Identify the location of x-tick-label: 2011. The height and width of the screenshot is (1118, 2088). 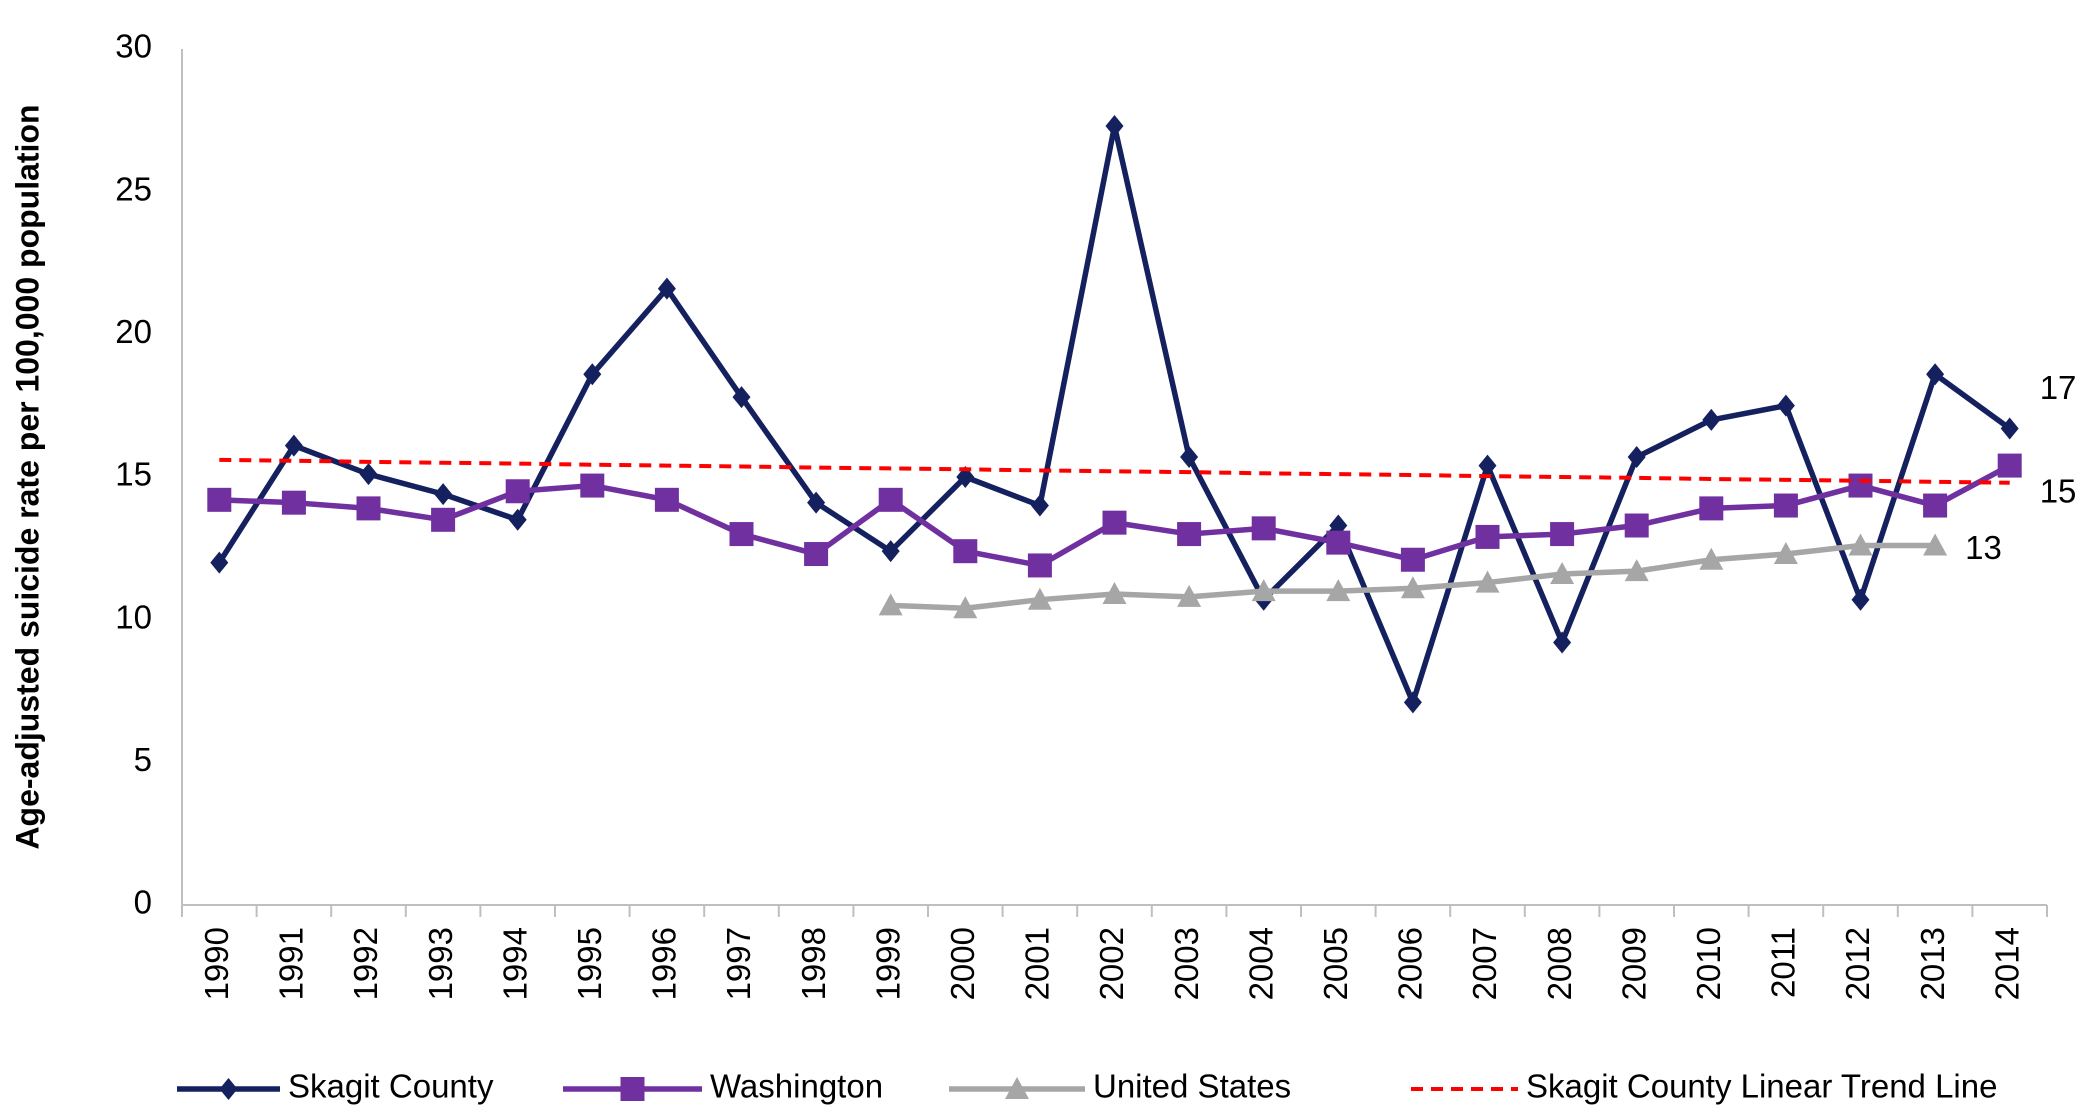
(1783, 962).